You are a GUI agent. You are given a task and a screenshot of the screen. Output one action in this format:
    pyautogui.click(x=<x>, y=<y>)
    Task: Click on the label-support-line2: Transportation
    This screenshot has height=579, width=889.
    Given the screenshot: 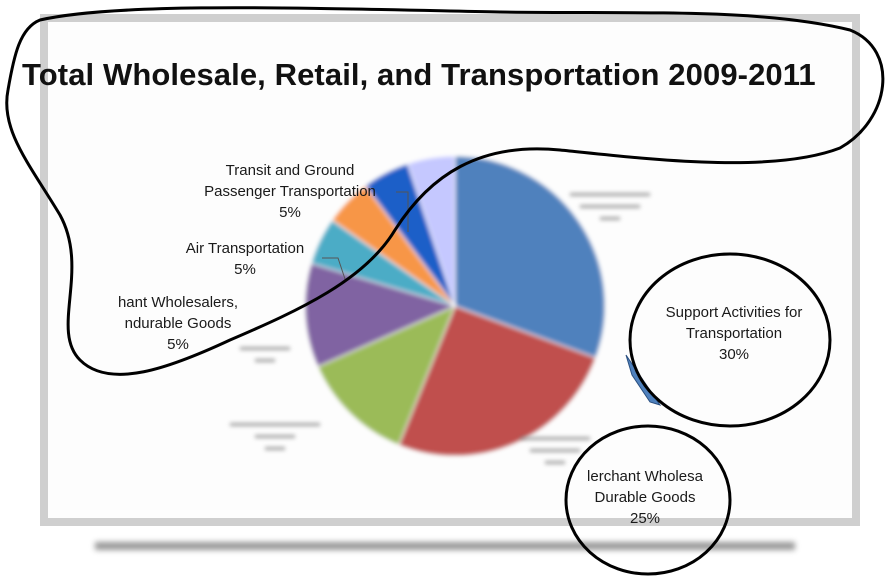 What is the action you would take?
    pyautogui.click(x=734, y=333)
    